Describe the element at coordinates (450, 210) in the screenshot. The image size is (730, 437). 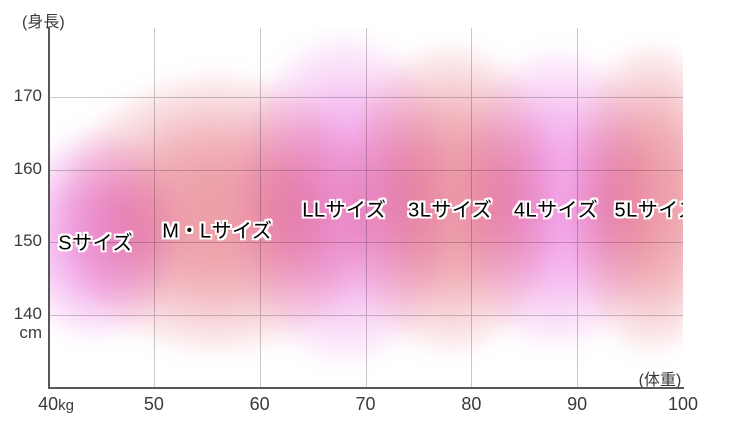
I see `size-region-label: 3Lサイズ` at that location.